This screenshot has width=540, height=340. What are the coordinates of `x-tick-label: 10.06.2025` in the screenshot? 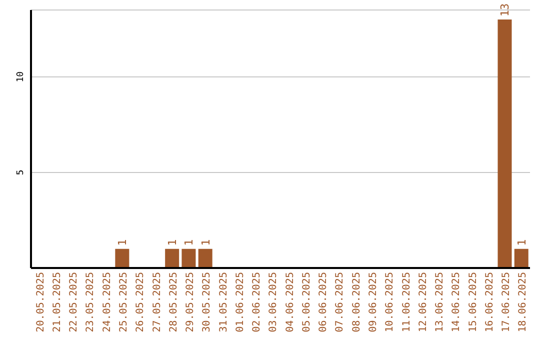 It's located at (390, 302).